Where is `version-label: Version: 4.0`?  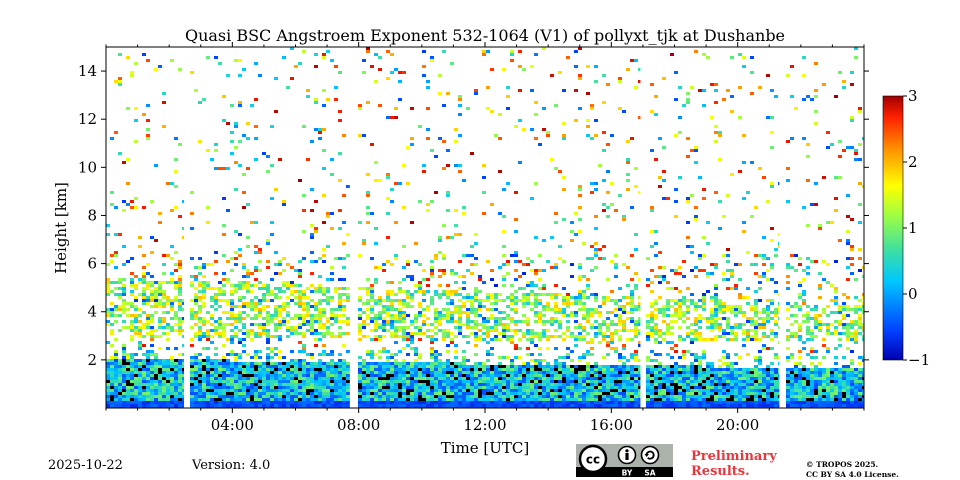 version-label: Version: 4.0 is located at coordinates (231, 465).